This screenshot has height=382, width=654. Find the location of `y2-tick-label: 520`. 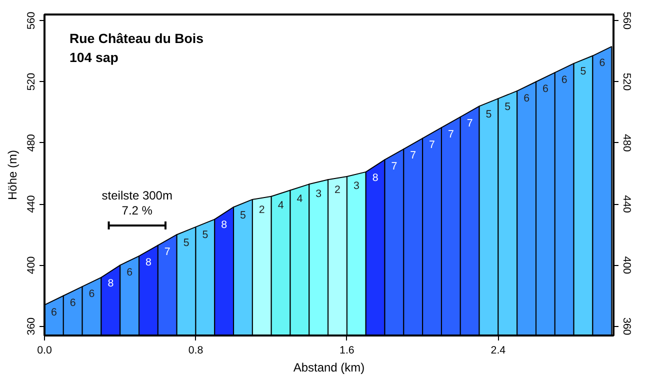

y2-tick-label: 520 is located at coordinates (626, 81).